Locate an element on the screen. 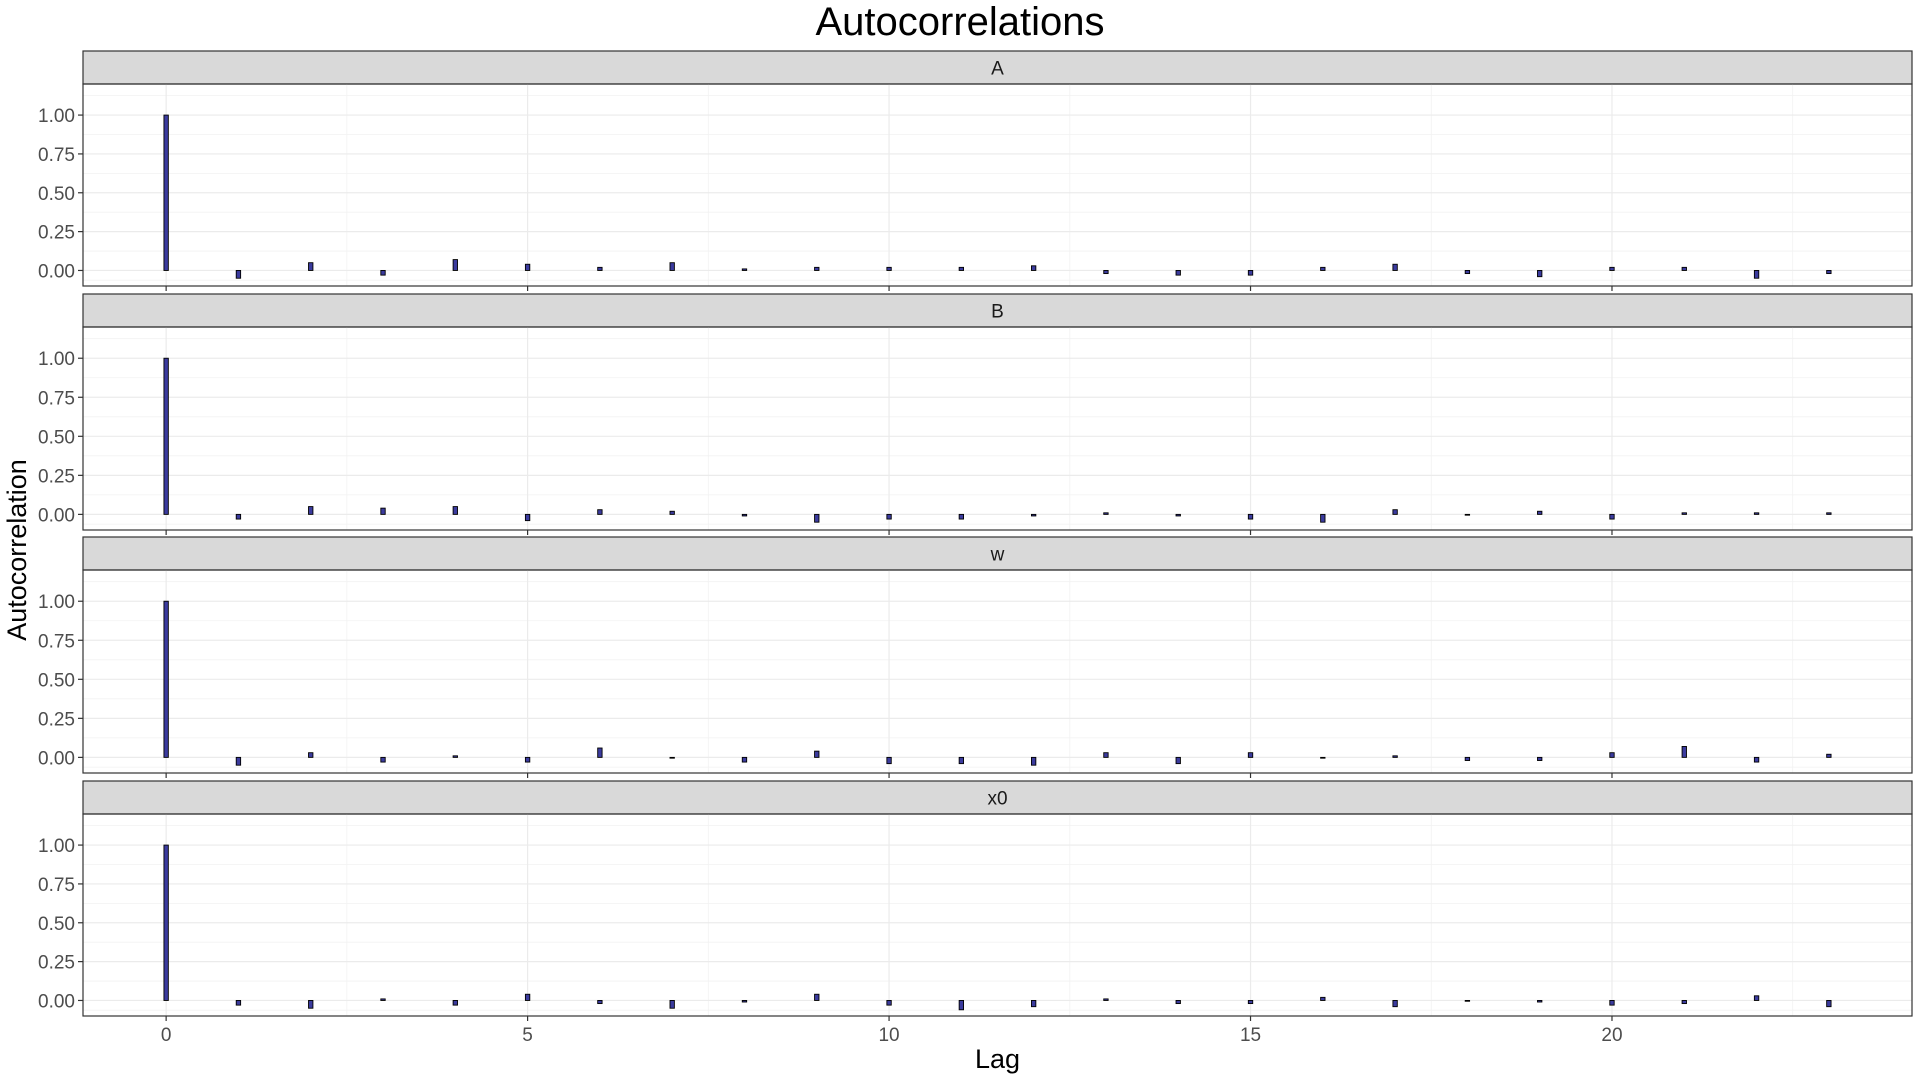 Image resolution: width=1920 pixels, height=1080 pixels. bars is located at coordinates (997, 927).